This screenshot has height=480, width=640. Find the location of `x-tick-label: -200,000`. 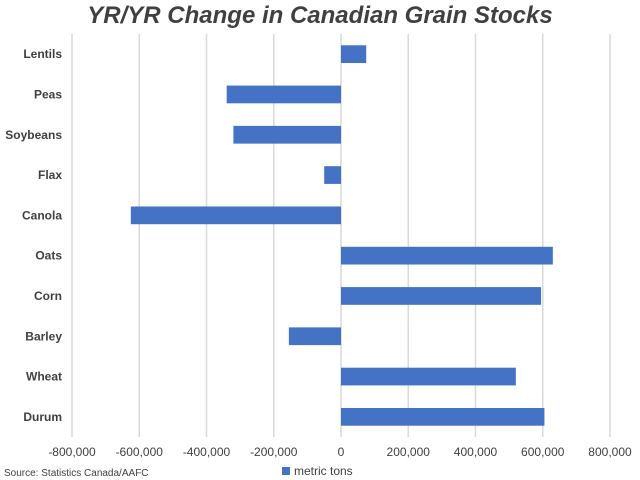

x-tick-label: -200,000 is located at coordinates (274, 452).